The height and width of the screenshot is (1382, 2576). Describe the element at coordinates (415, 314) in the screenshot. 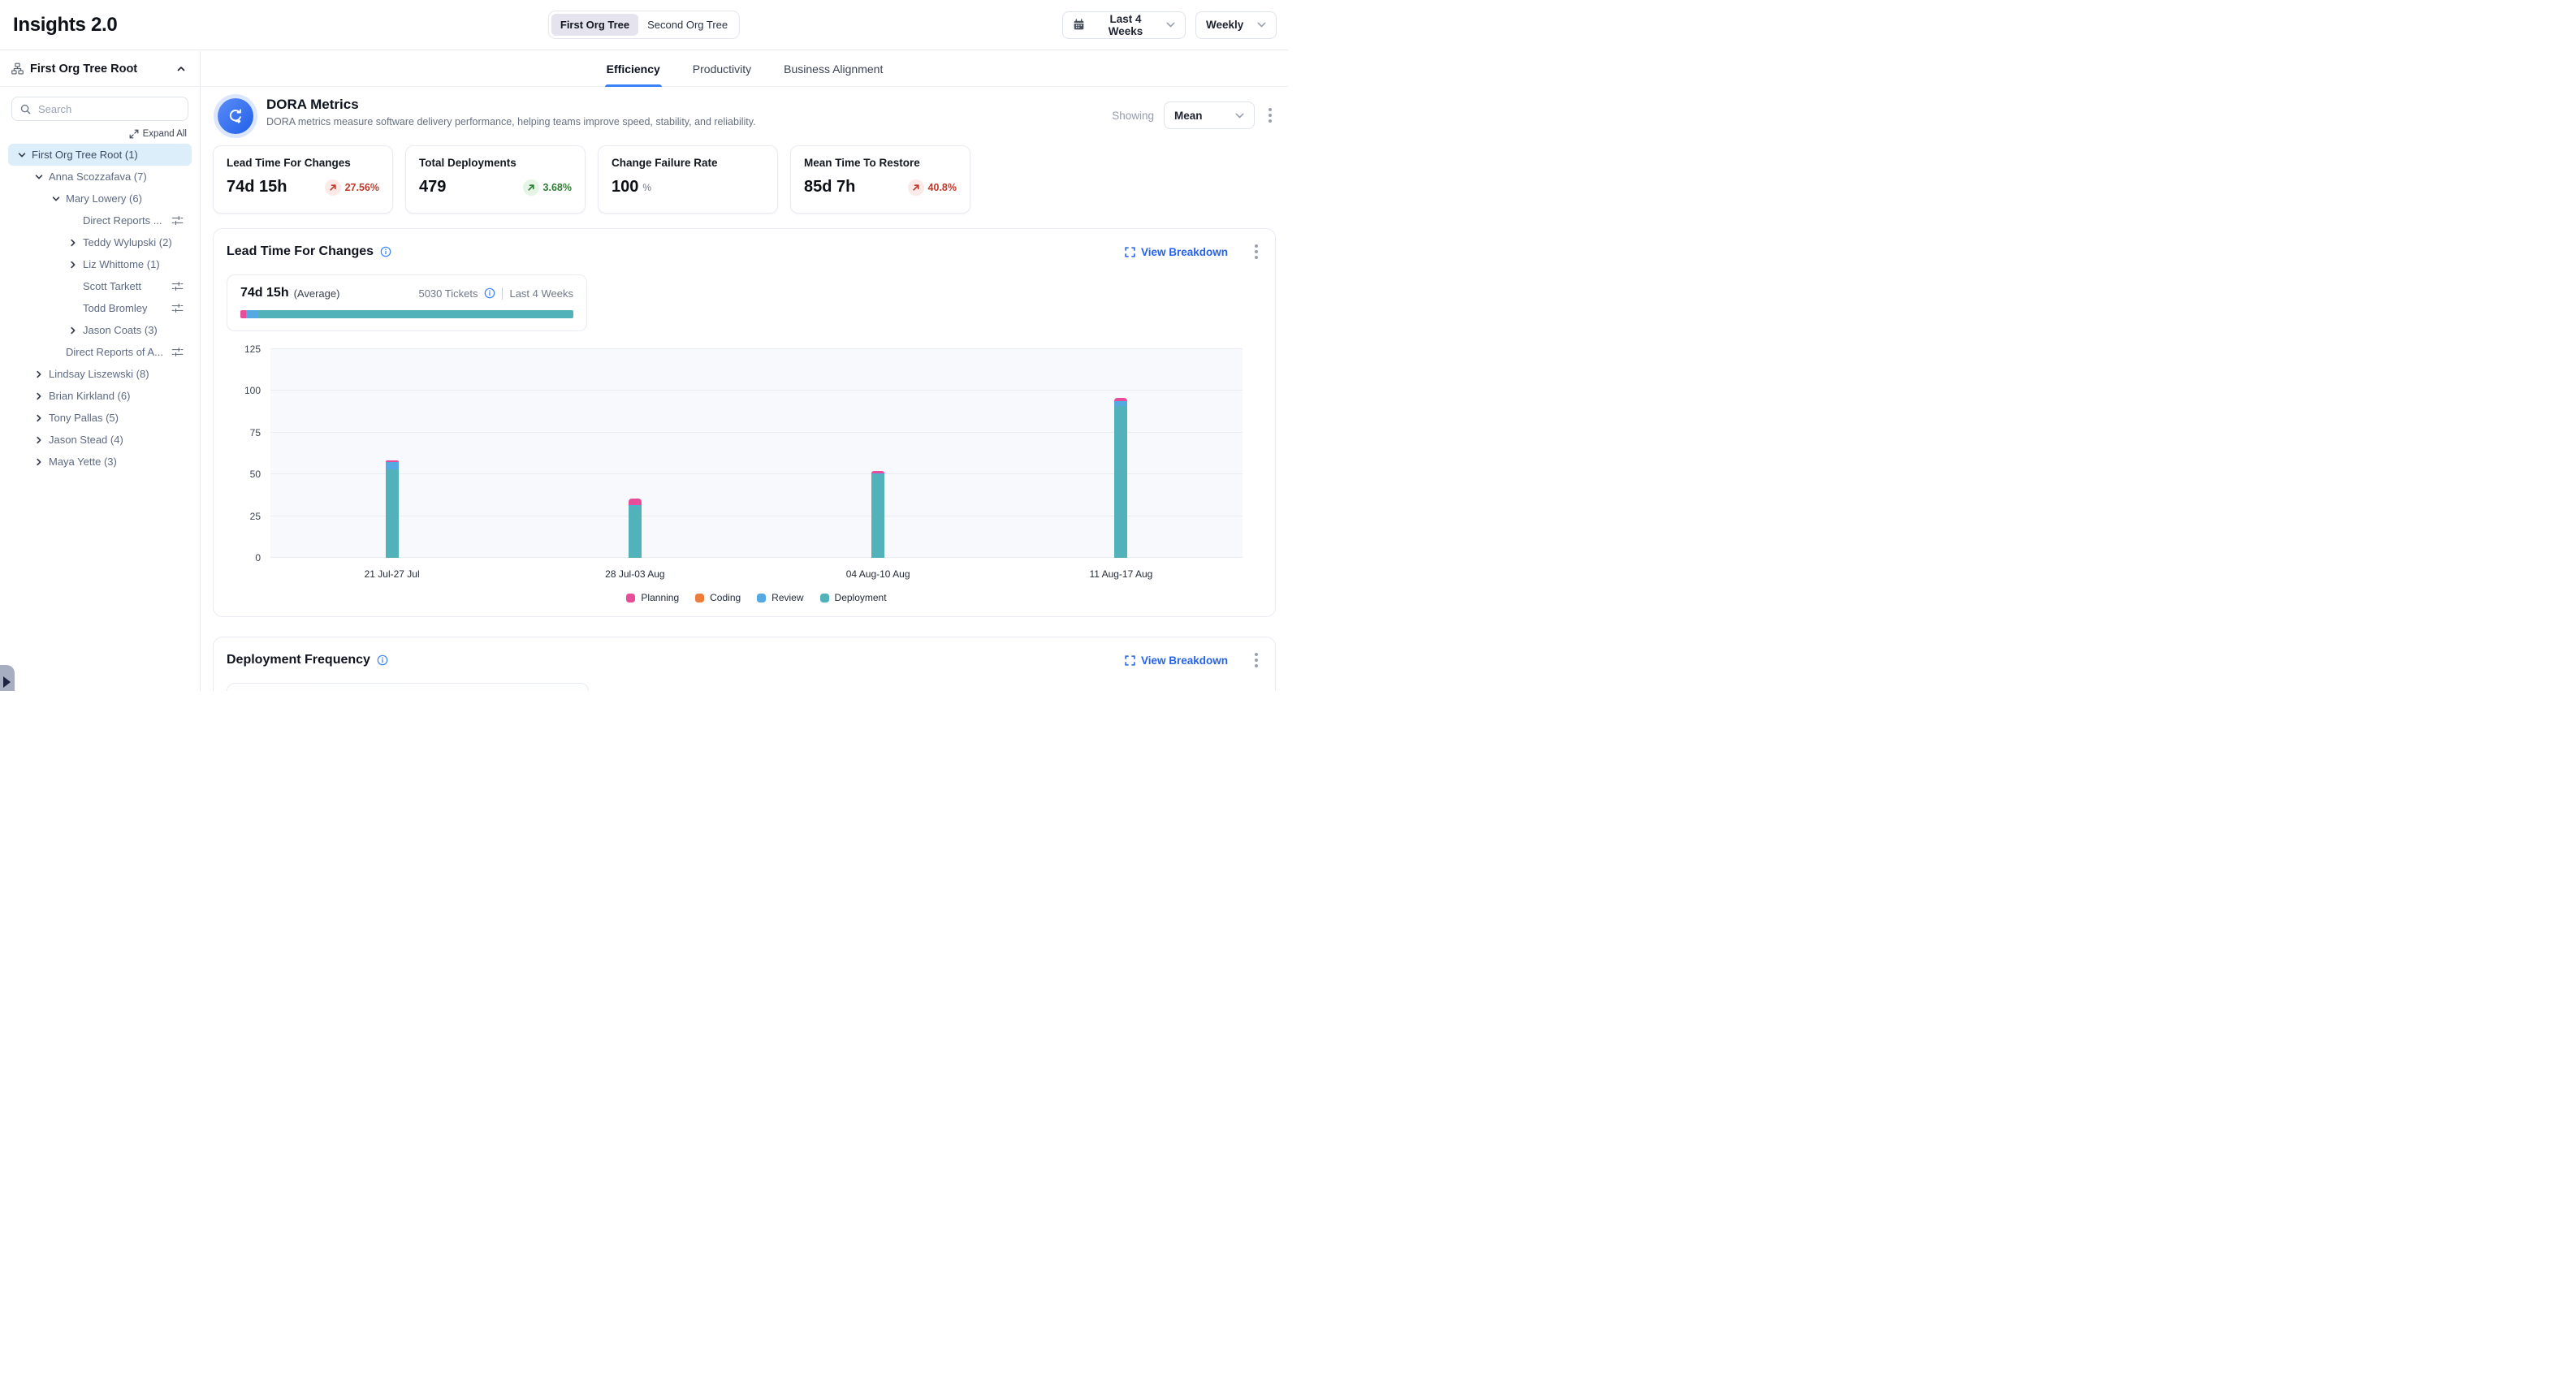

I see `summary-bar-segment-deployment` at that location.